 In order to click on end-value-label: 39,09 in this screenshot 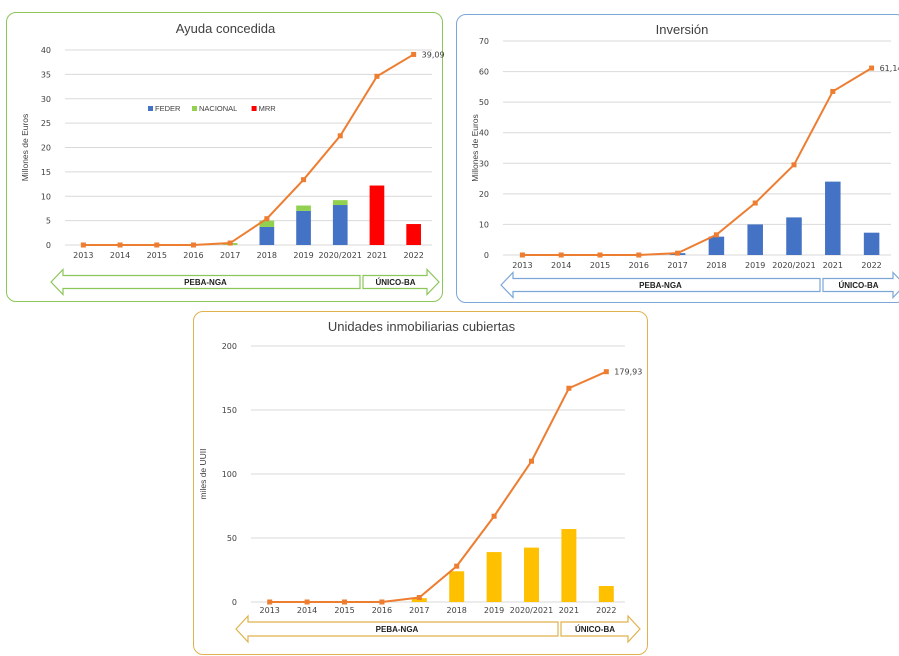, I will do `click(433, 54)`.